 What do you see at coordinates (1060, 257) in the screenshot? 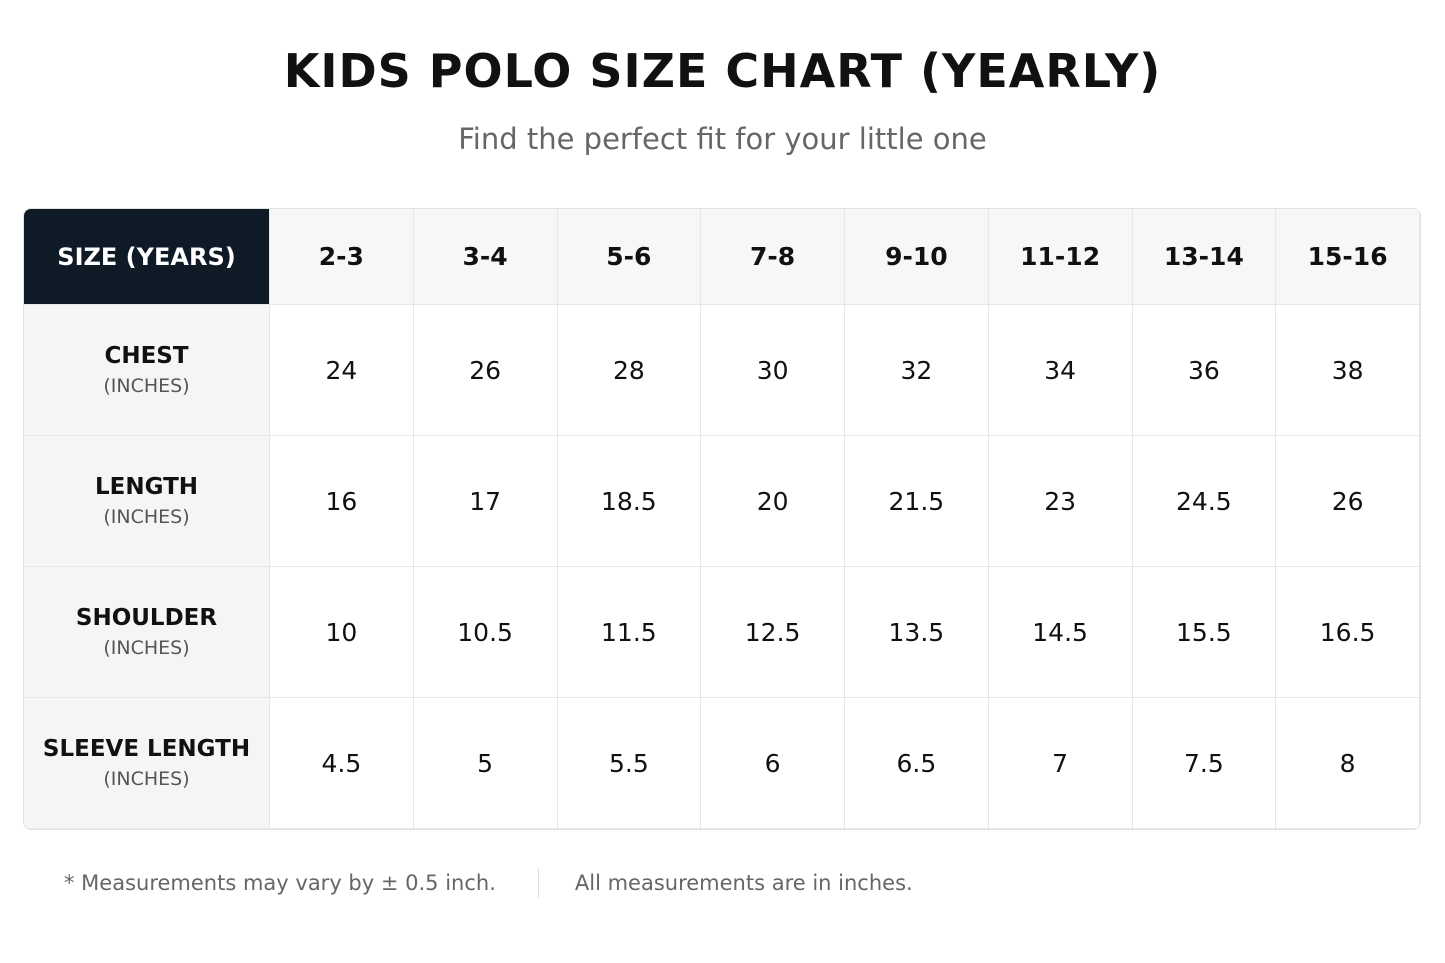
I see `column-header: 11-12` at bounding box center [1060, 257].